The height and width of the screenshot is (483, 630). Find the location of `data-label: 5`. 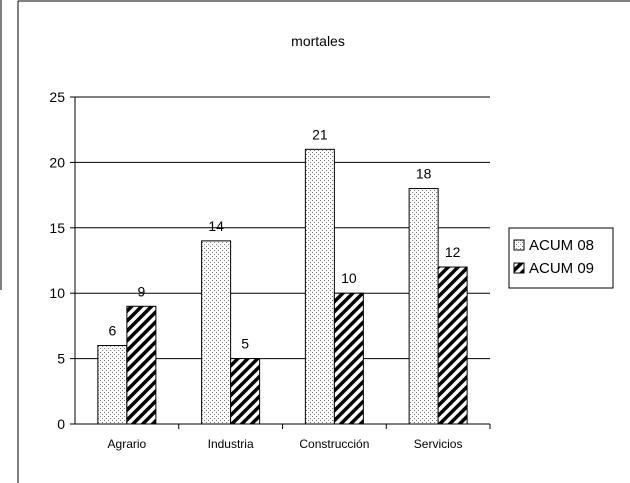

data-label: 5 is located at coordinates (245, 344).